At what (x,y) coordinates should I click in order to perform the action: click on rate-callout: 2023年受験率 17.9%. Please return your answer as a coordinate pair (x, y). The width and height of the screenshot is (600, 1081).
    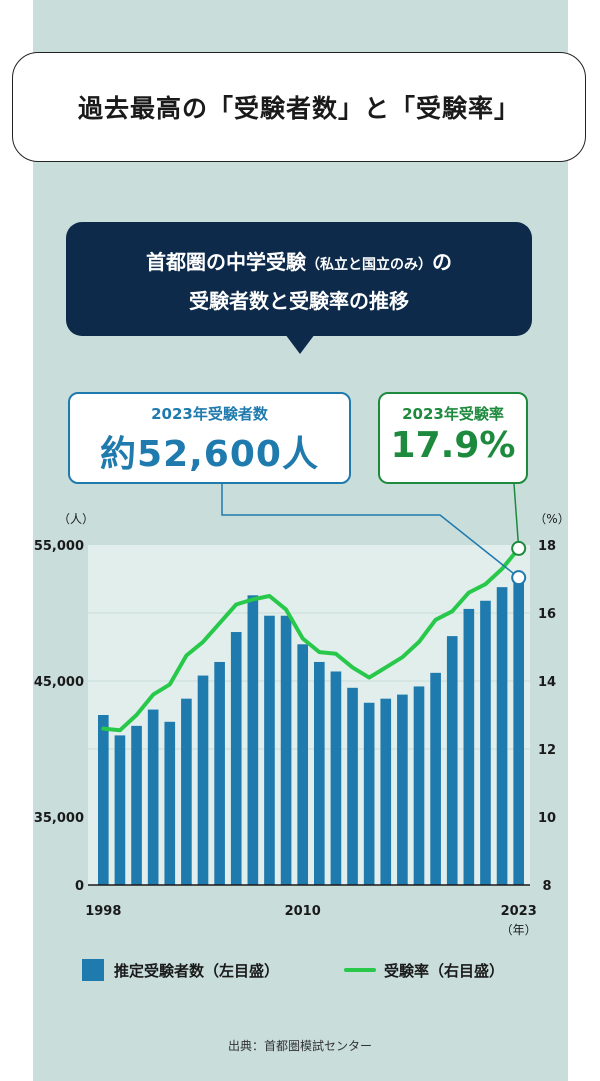
    Looking at the image, I should click on (453, 438).